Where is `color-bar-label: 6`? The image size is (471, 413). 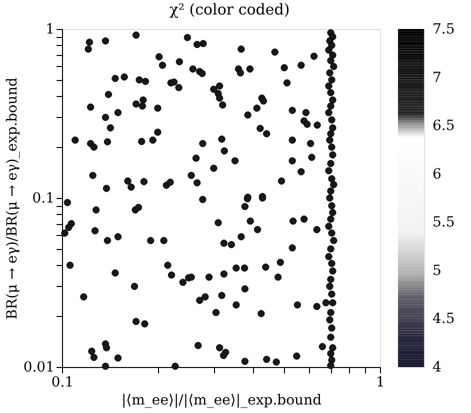
color-bar-label: 6 is located at coordinates (437, 174).